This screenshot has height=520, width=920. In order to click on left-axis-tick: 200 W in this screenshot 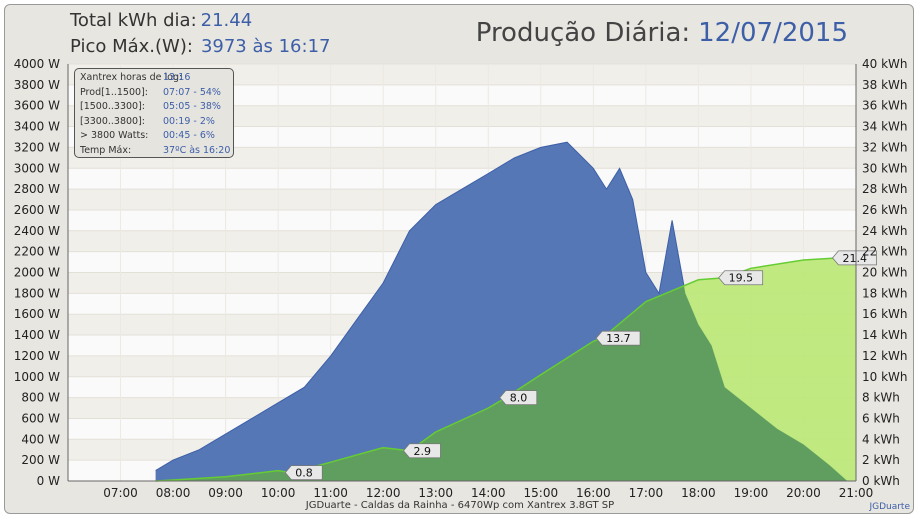, I will do `click(40, 460)`.